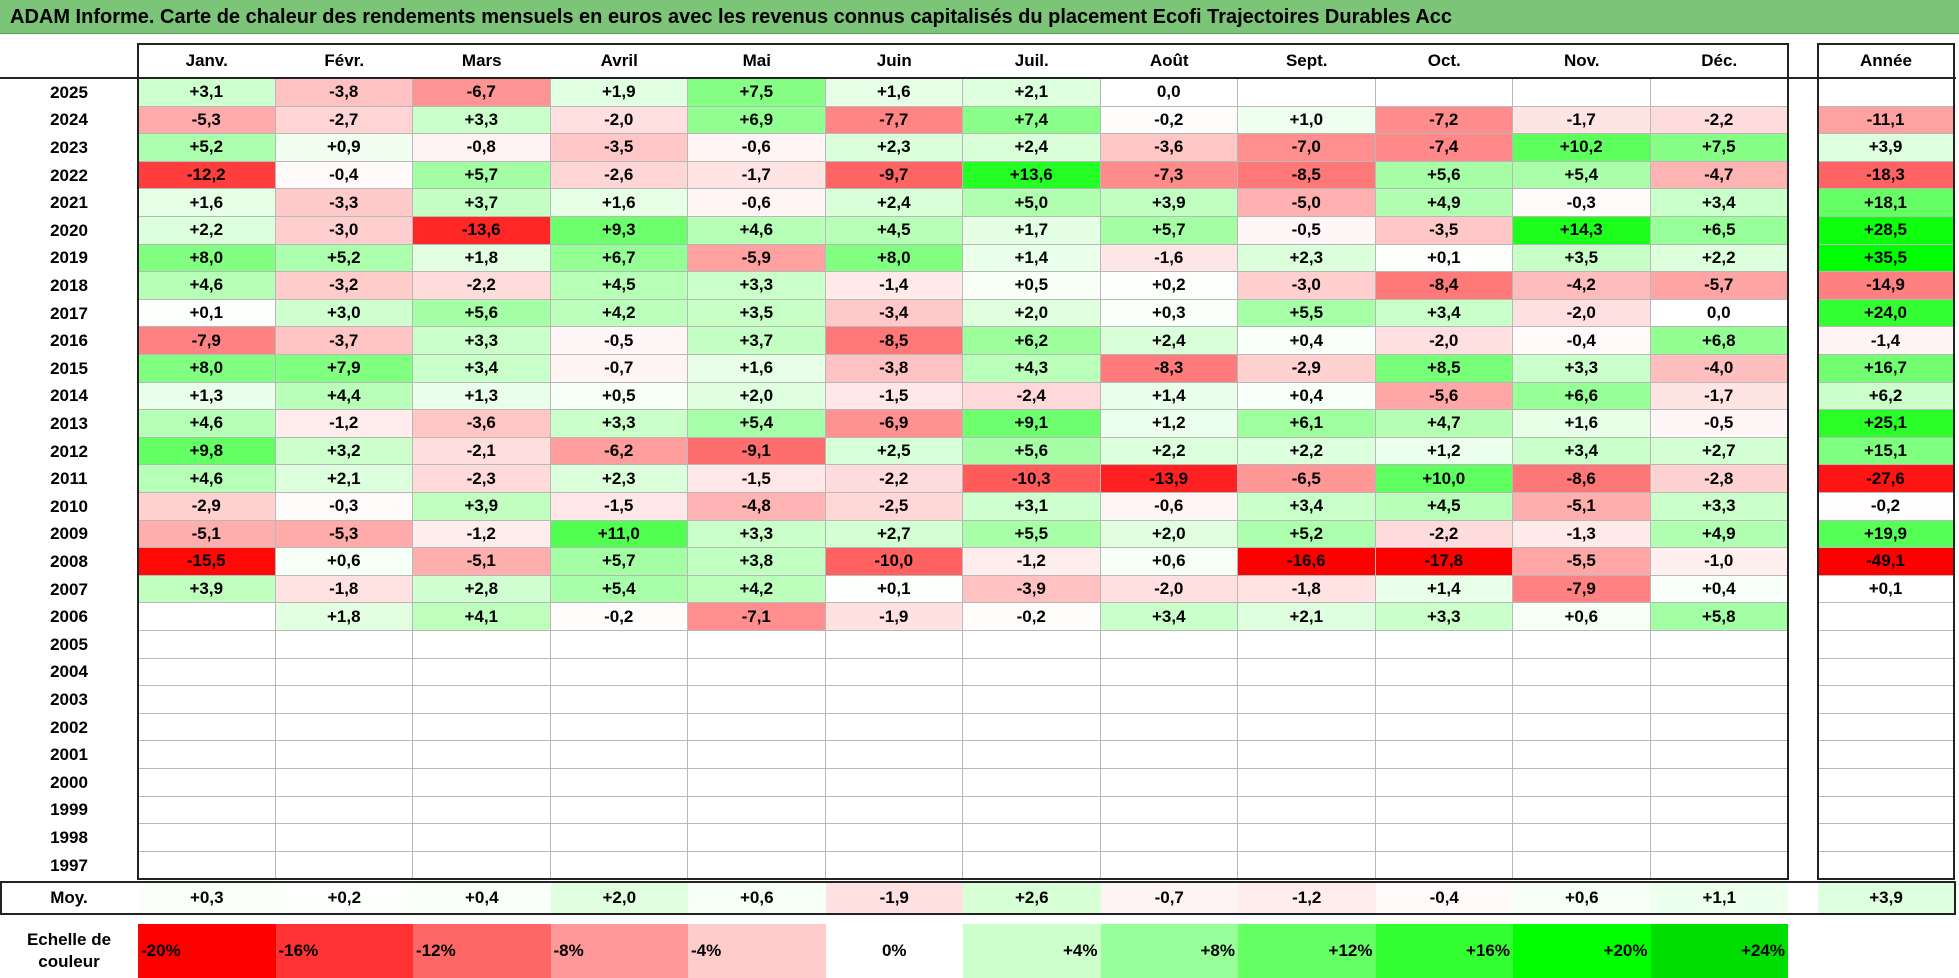  What do you see at coordinates (482, 286) in the screenshot?
I see `heatmap-cell: -2,2` at bounding box center [482, 286].